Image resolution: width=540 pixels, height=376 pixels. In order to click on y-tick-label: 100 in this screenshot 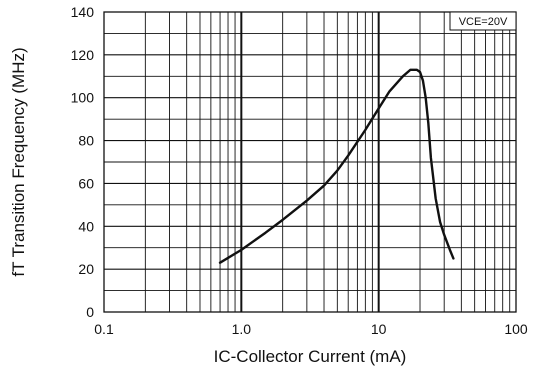, I will do `click(83, 98)`.